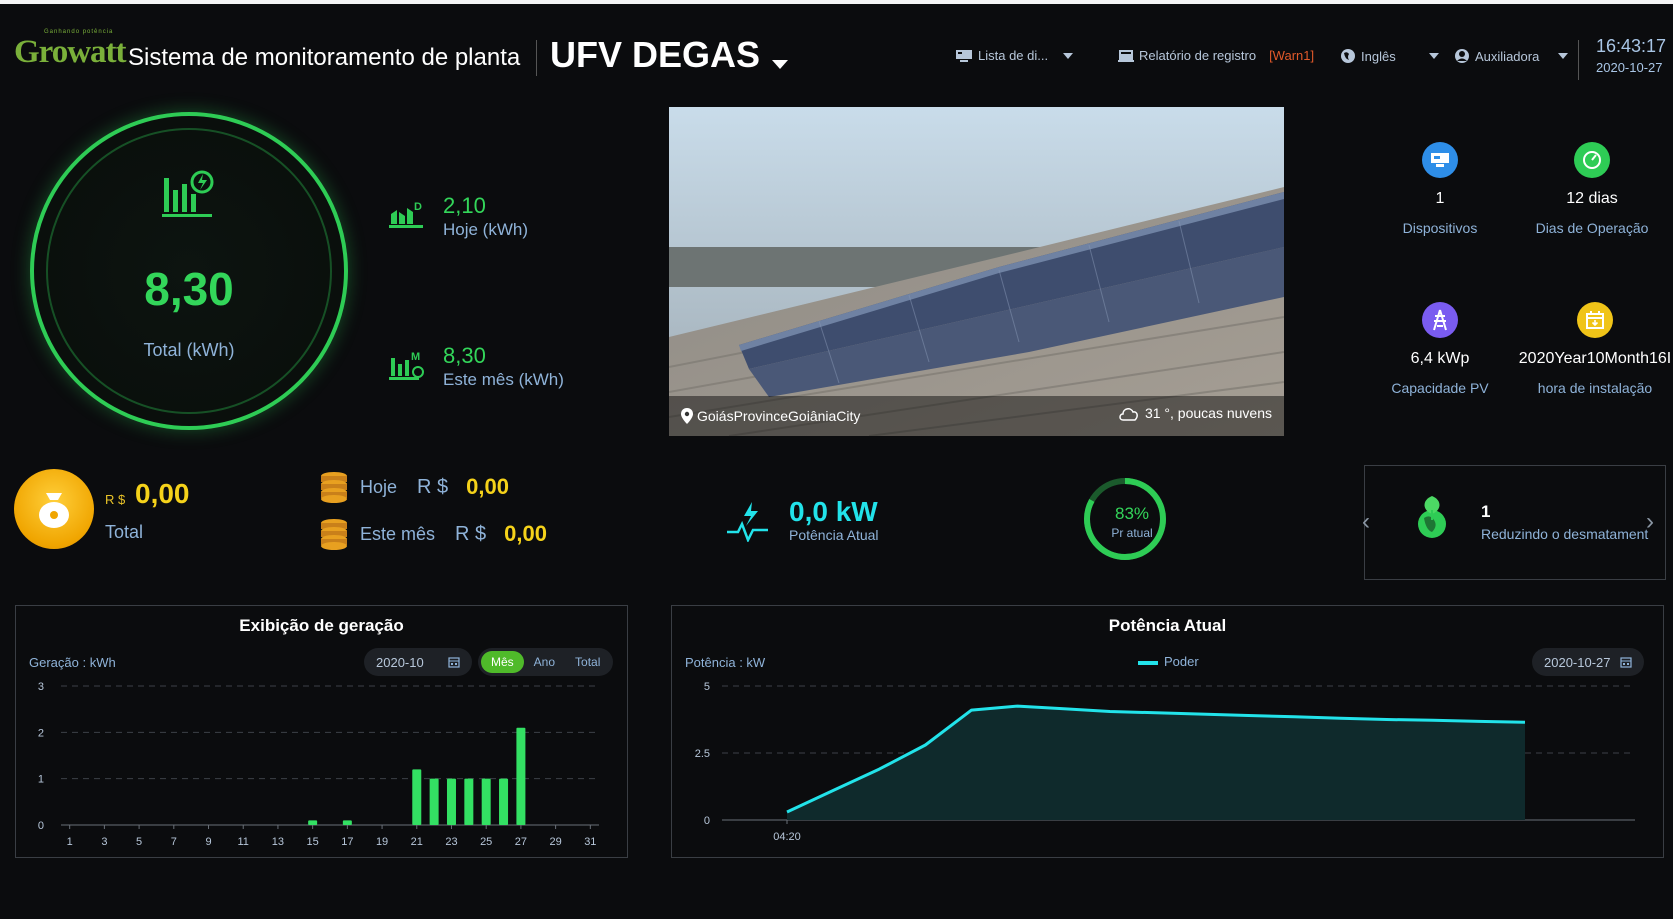 The height and width of the screenshot is (919, 1673). Describe the element at coordinates (1126, 55) in the screenshot. I see `report-icon` at that location.